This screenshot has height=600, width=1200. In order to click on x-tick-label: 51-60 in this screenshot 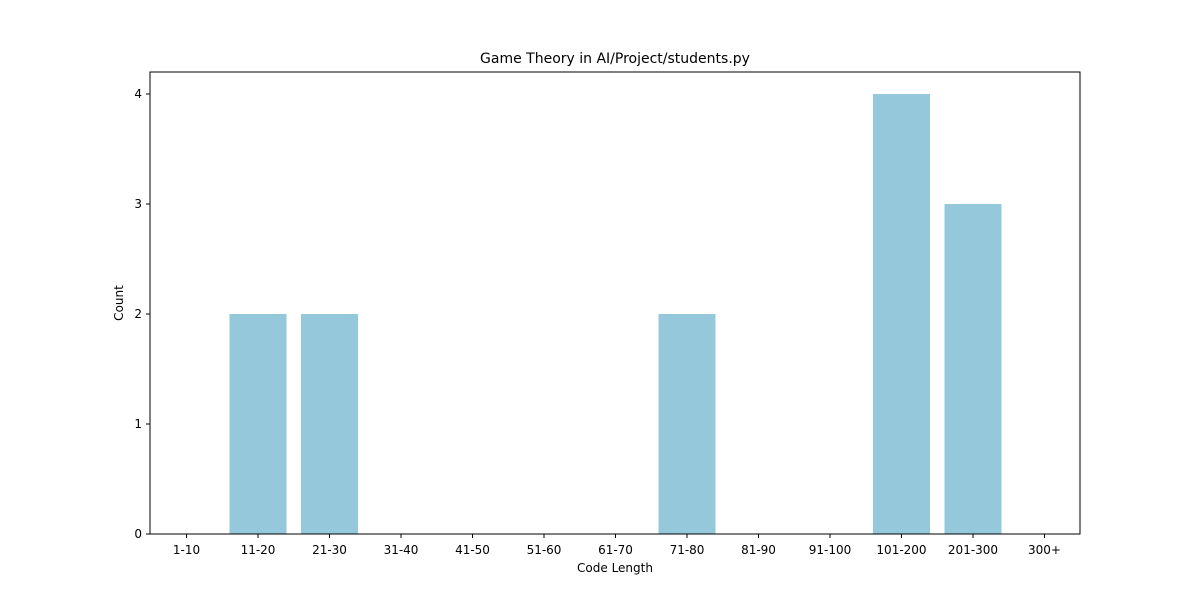, I will do `click(544, 550)`.